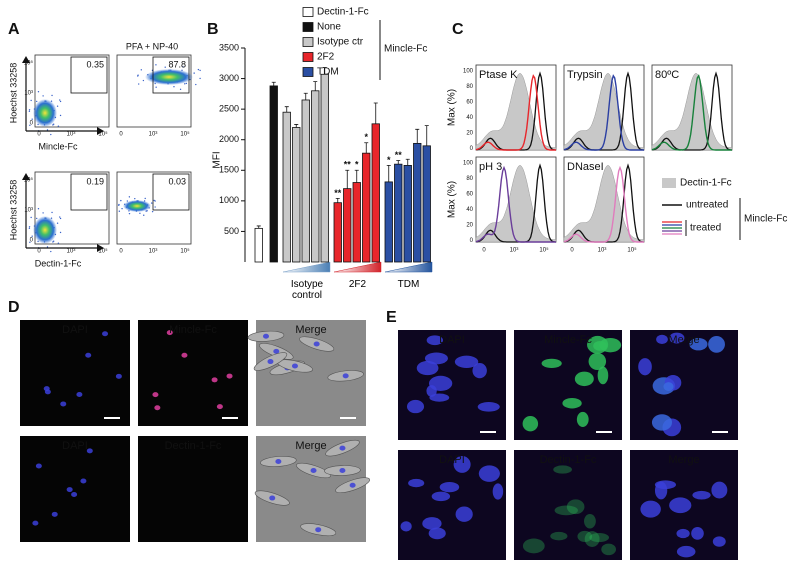  Describe the element at coordinates (95, 64) in the screenshot. I see `gate-value: 0.35` at that location.